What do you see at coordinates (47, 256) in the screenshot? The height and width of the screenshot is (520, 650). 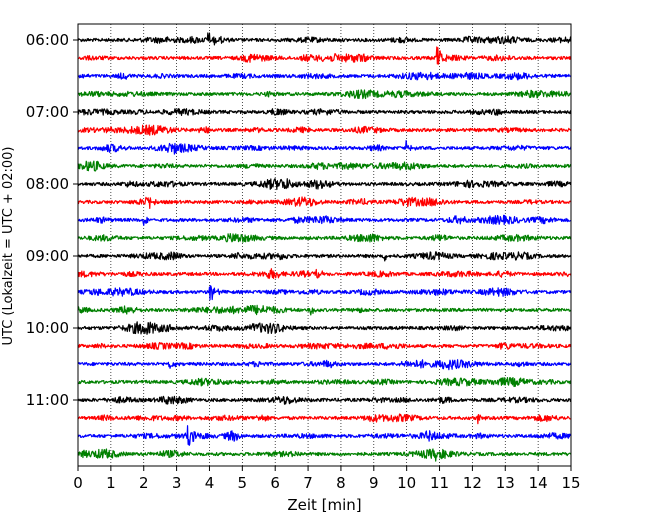 I see `y-tick-label: 09:00` at bounding box center [47, 256].